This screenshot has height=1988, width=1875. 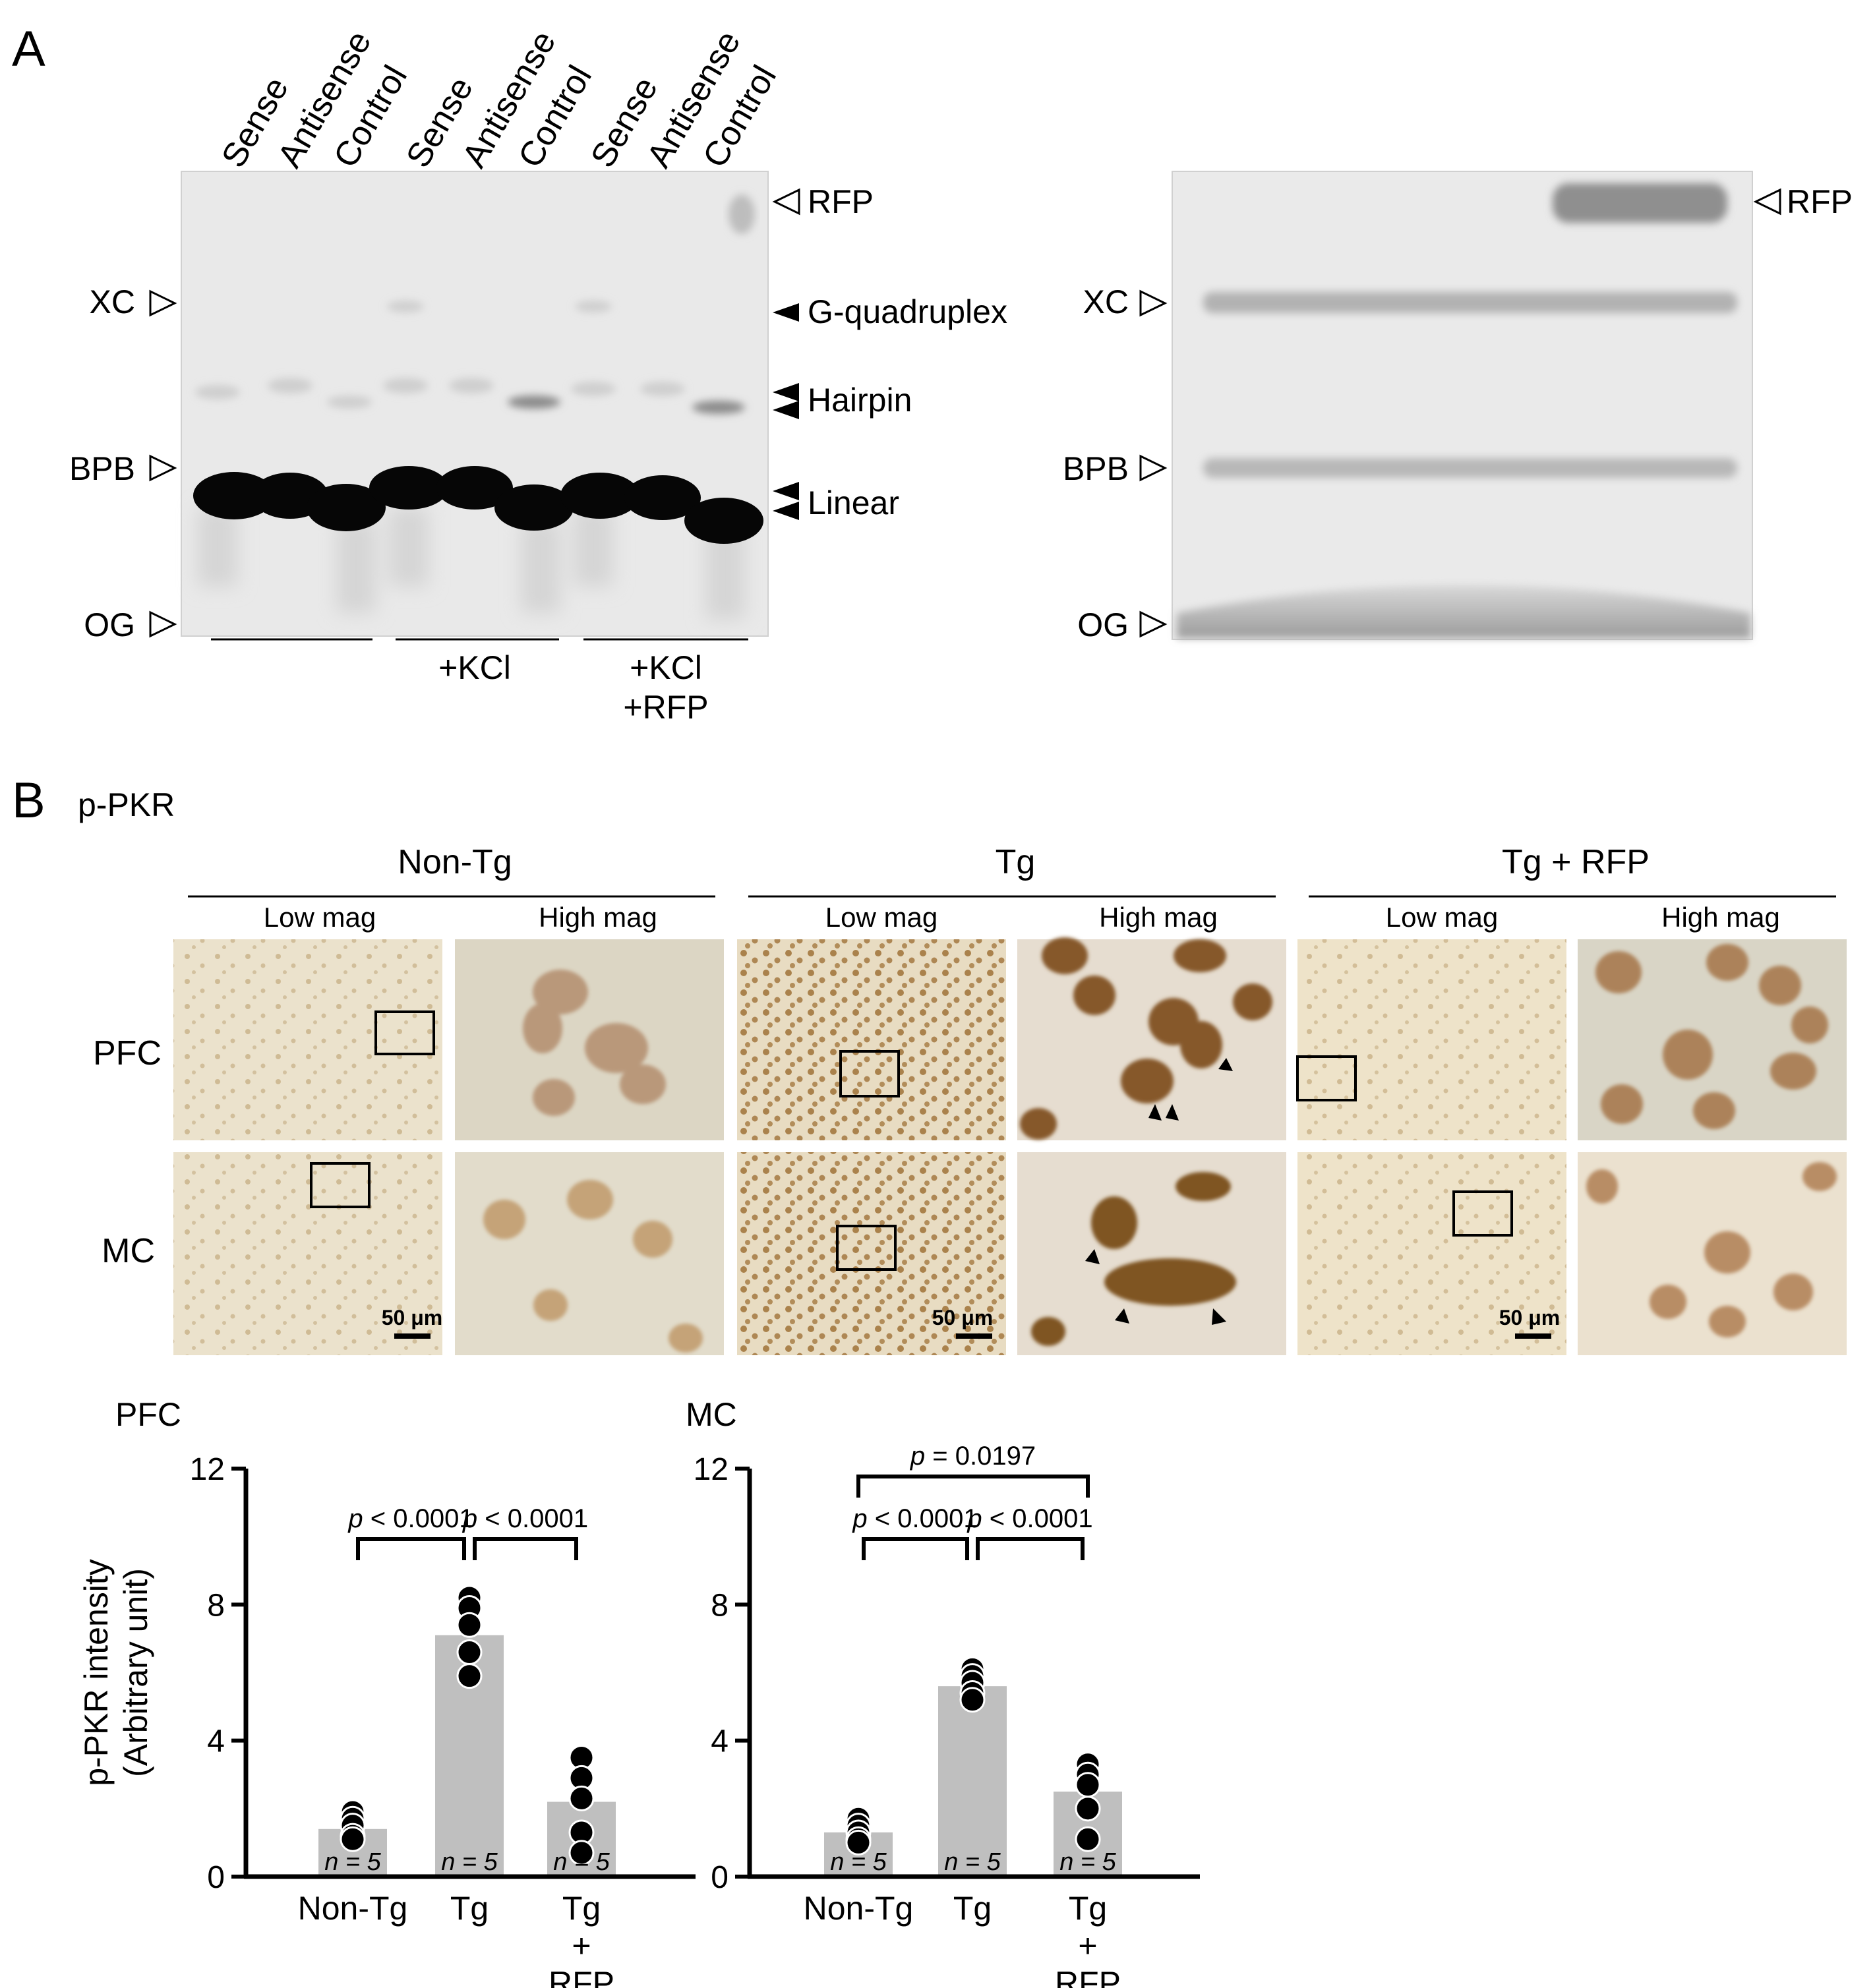 What do you see at coordinates (860, 400) in the screenshot?
I see `hairpin-label: Hairpin` at bounding box center [860, 400].